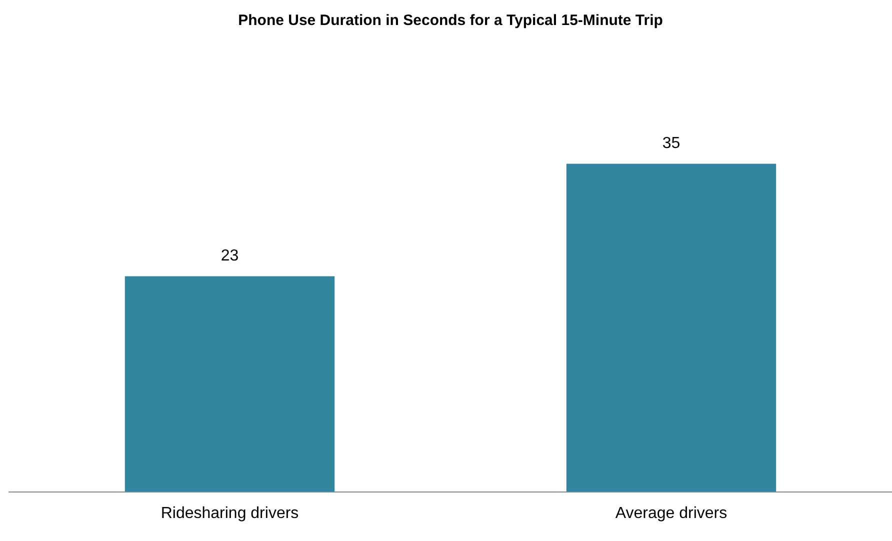 This screenshot has height=541, width=892. Describe the element at coordinates (671, 513) in the screenshot. I see `x-tick-label: Average drivers` at that location.